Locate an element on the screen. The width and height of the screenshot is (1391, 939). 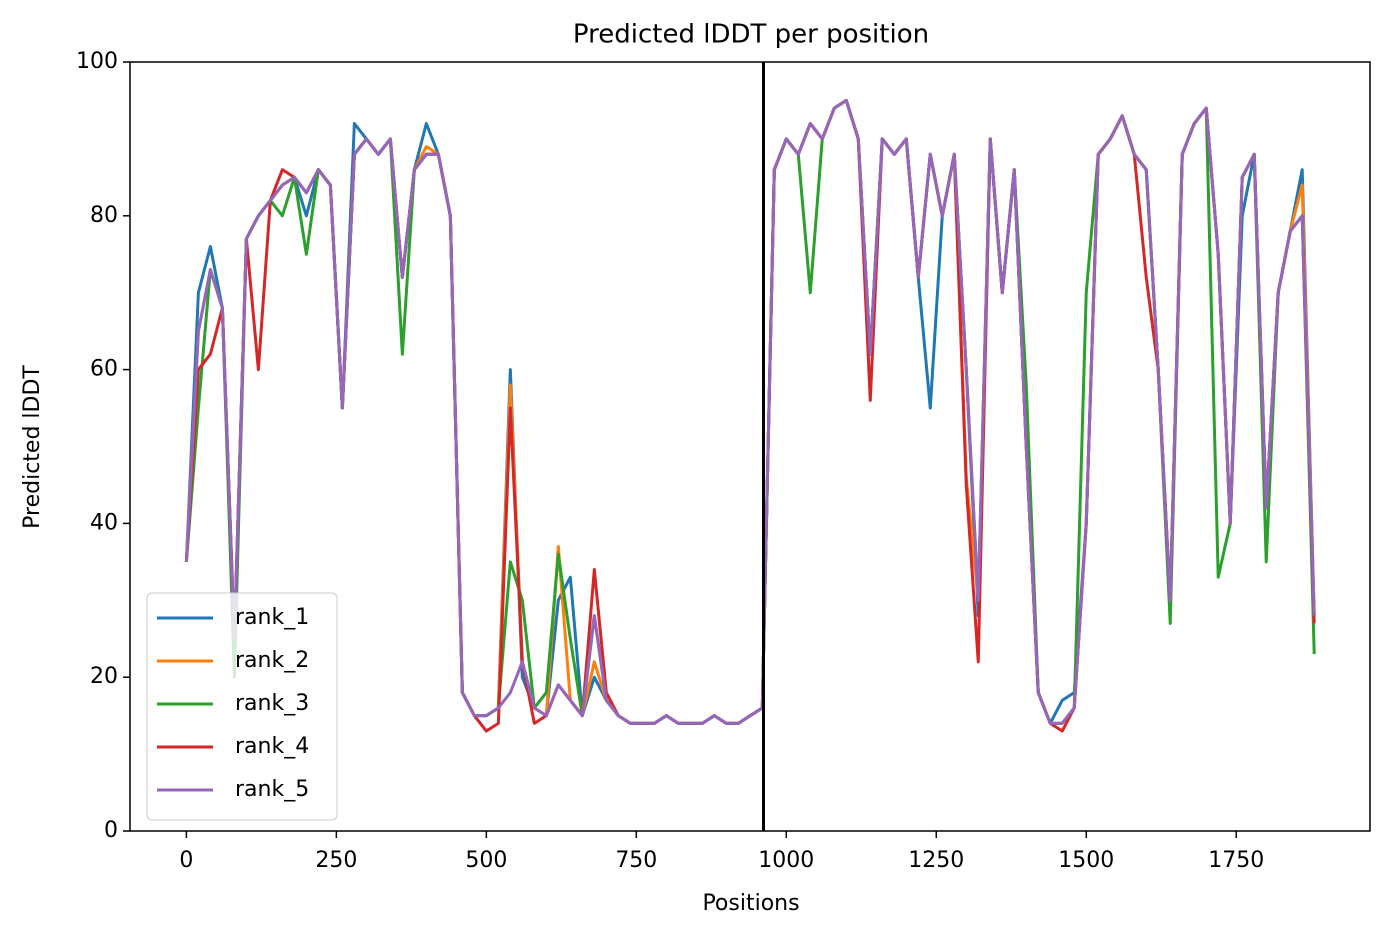
legend-label: rank_4 is located at coordinates (272, 746).